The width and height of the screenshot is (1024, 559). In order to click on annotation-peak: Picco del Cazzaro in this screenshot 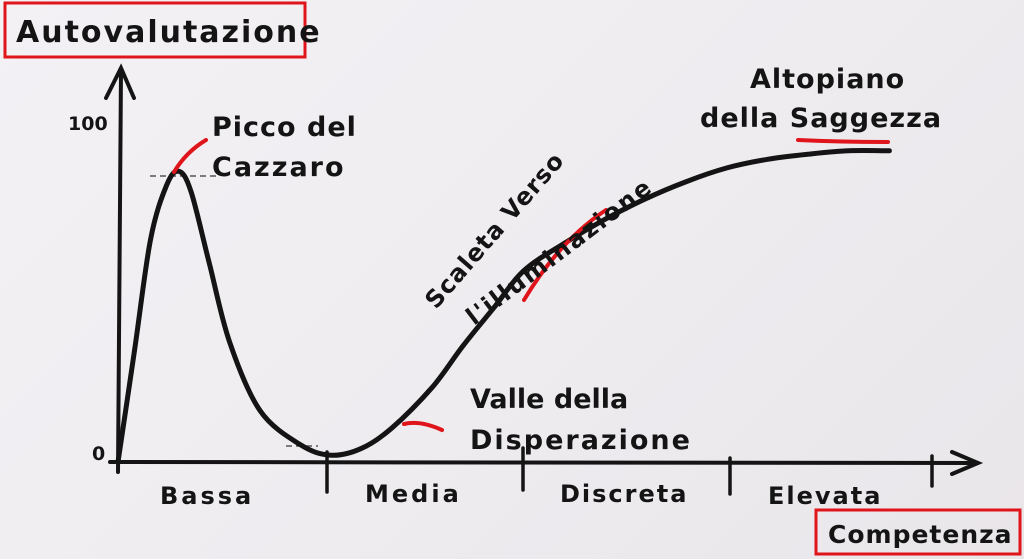, I will do `click(284, 147)`.